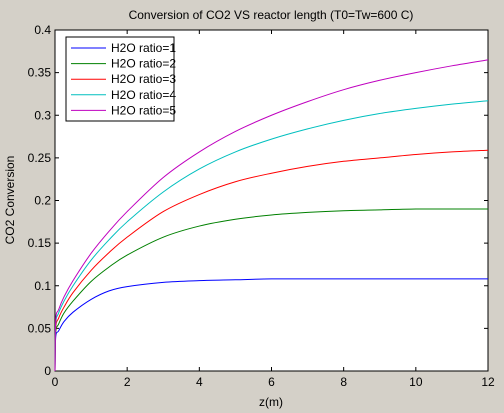 The height and width of the screenshot is (413, 504). Describe the element at coordinates (416, 382) in the screenshot. I see `x-tick-label: 10` at that location.